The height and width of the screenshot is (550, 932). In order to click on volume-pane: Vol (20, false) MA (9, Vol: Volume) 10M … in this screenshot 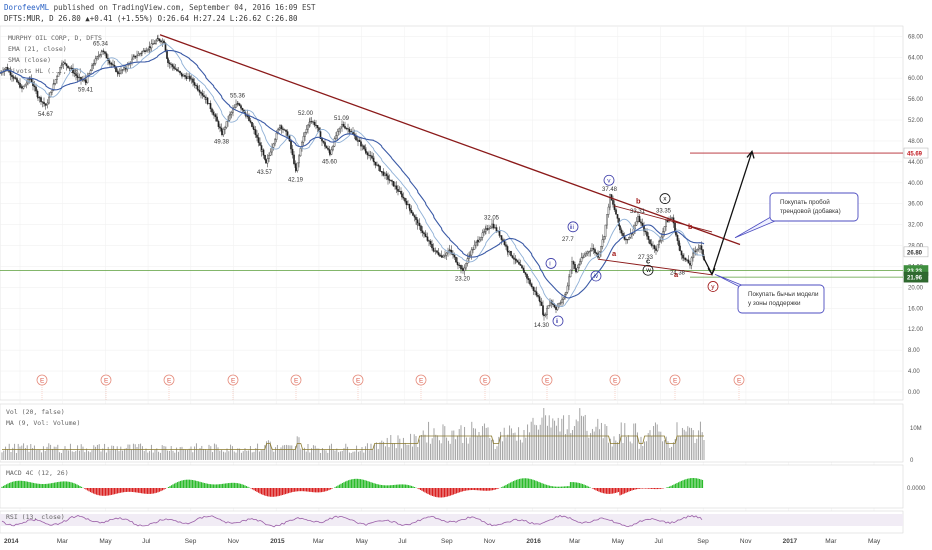, I will do `click(461, 433)`.